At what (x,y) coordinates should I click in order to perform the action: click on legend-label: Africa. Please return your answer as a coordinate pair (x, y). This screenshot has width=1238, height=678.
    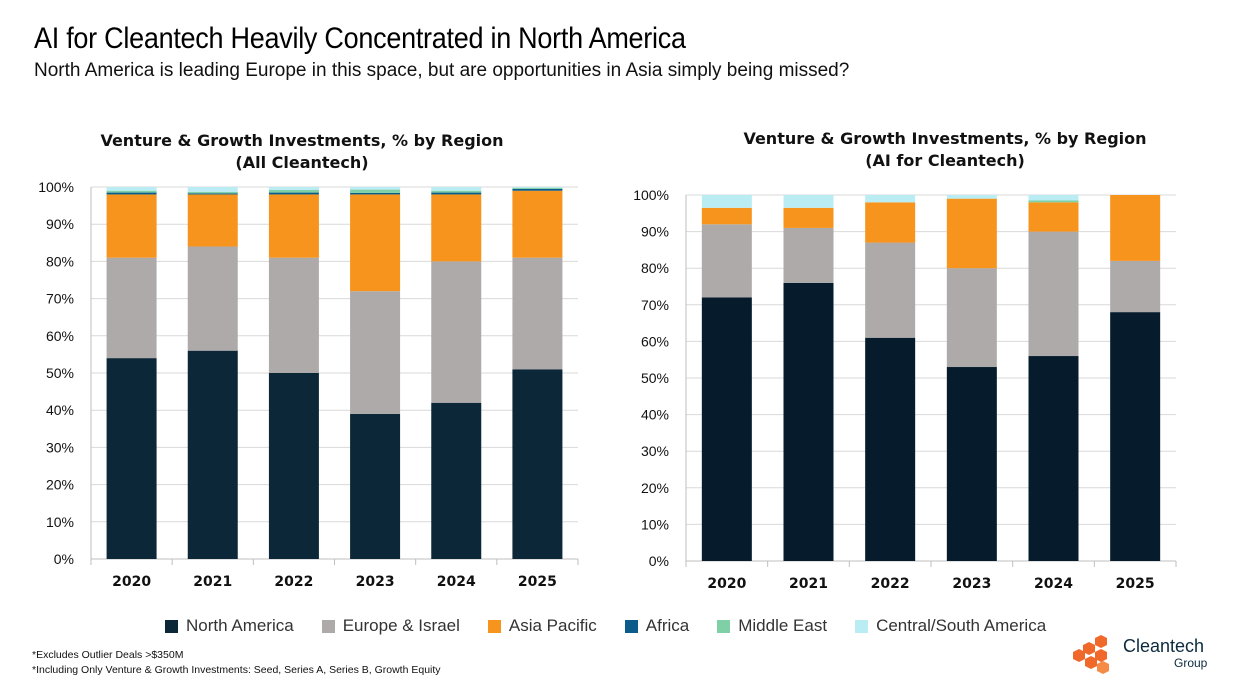
    Looking at the image, I should click on (667, 625).